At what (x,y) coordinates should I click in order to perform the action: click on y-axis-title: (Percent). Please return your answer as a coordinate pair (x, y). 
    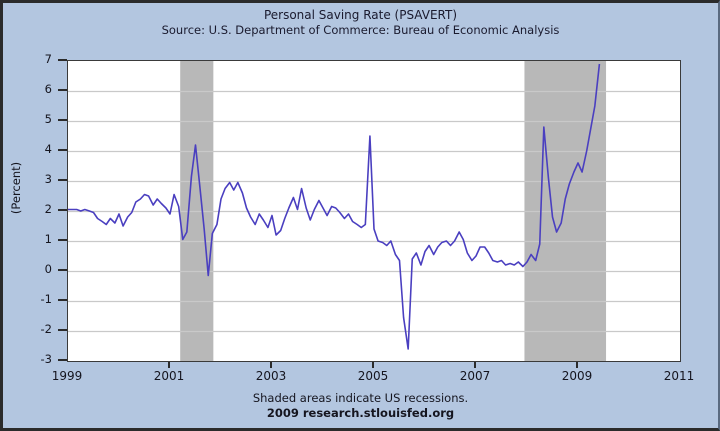
    Looking at the image, I should click on (16, 188).